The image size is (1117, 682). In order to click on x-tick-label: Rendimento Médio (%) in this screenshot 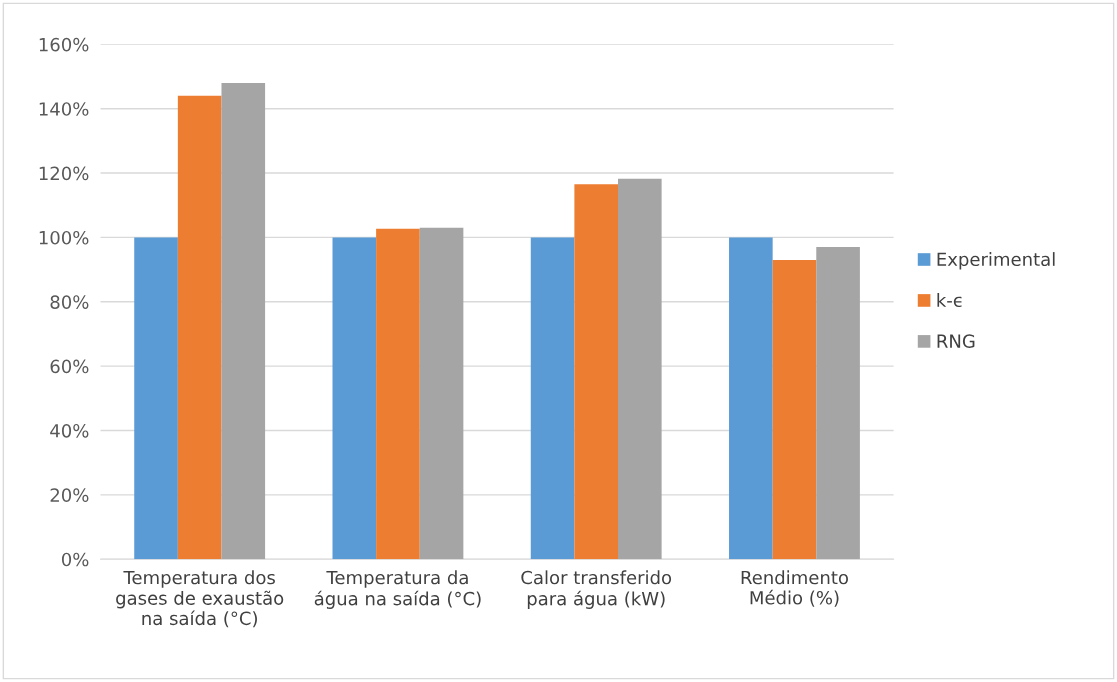, I will do `click(794, 588)`.